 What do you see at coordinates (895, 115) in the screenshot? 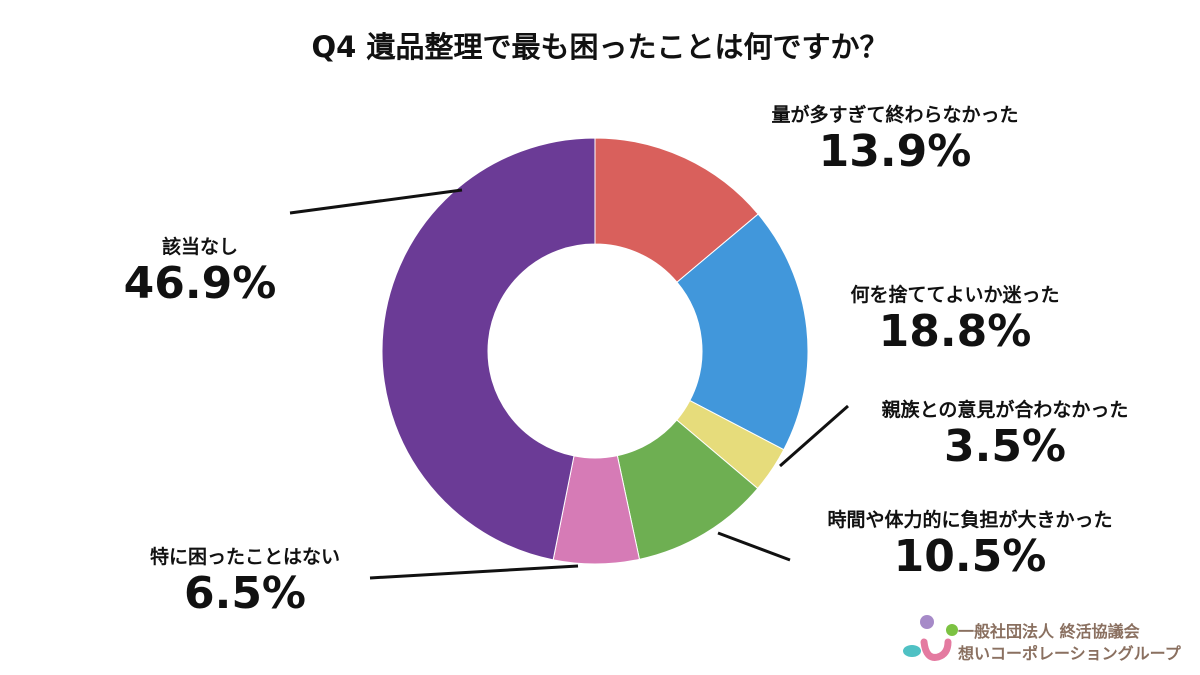
I see `slice-name: 量が多すぎて終わらなかった` at bounding box center [895, 115].